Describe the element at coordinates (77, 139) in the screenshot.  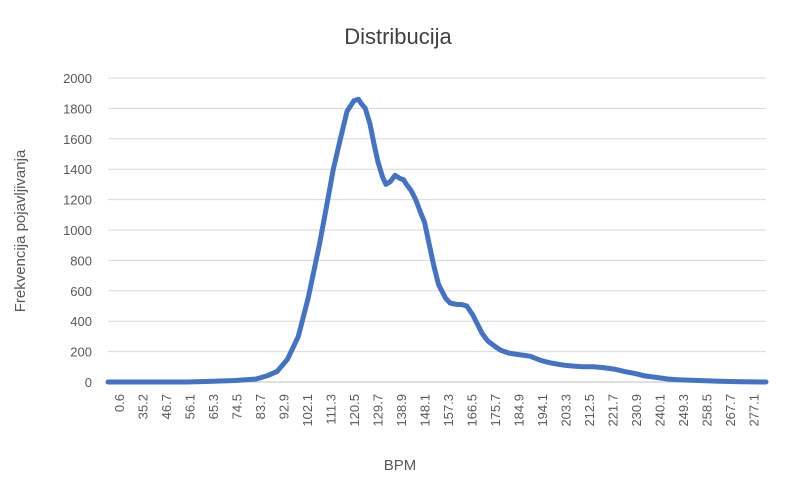
I see `y-tick-label: 1600` at that location.